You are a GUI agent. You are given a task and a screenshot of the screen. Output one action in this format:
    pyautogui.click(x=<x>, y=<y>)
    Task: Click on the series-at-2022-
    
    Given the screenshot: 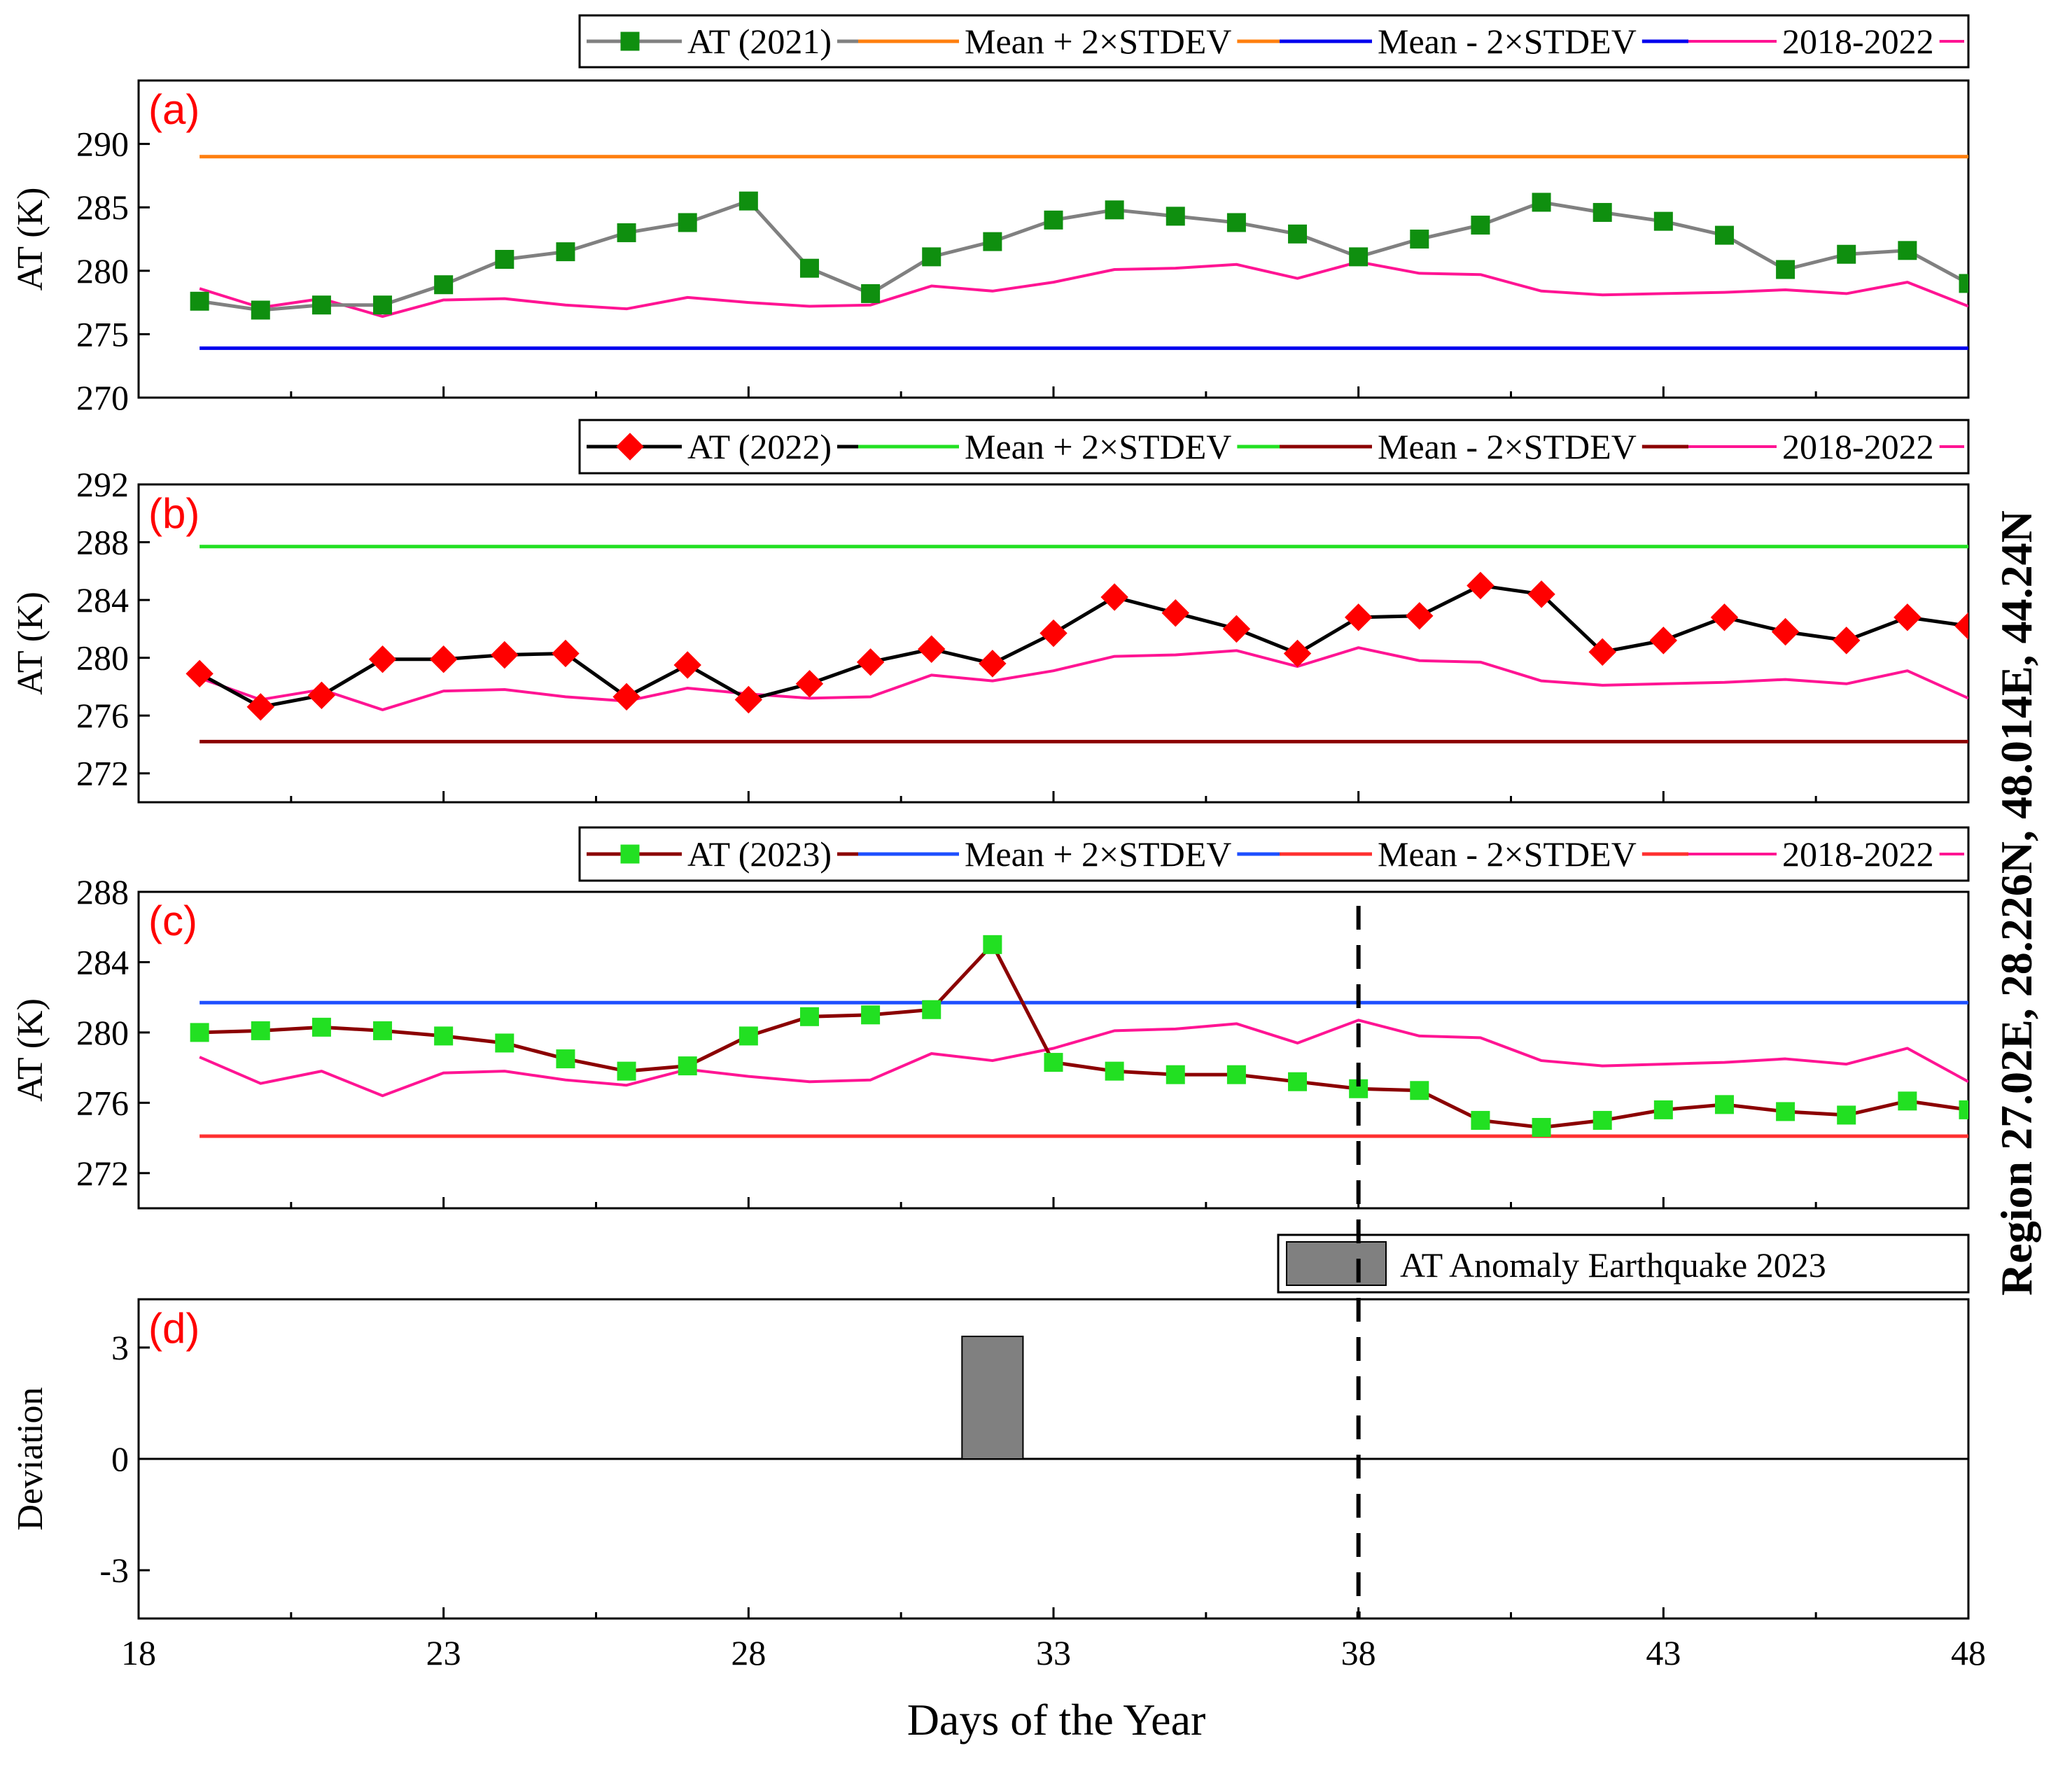 What is the action you would take?
    pyautogui.click(x=1077, y=646)
    